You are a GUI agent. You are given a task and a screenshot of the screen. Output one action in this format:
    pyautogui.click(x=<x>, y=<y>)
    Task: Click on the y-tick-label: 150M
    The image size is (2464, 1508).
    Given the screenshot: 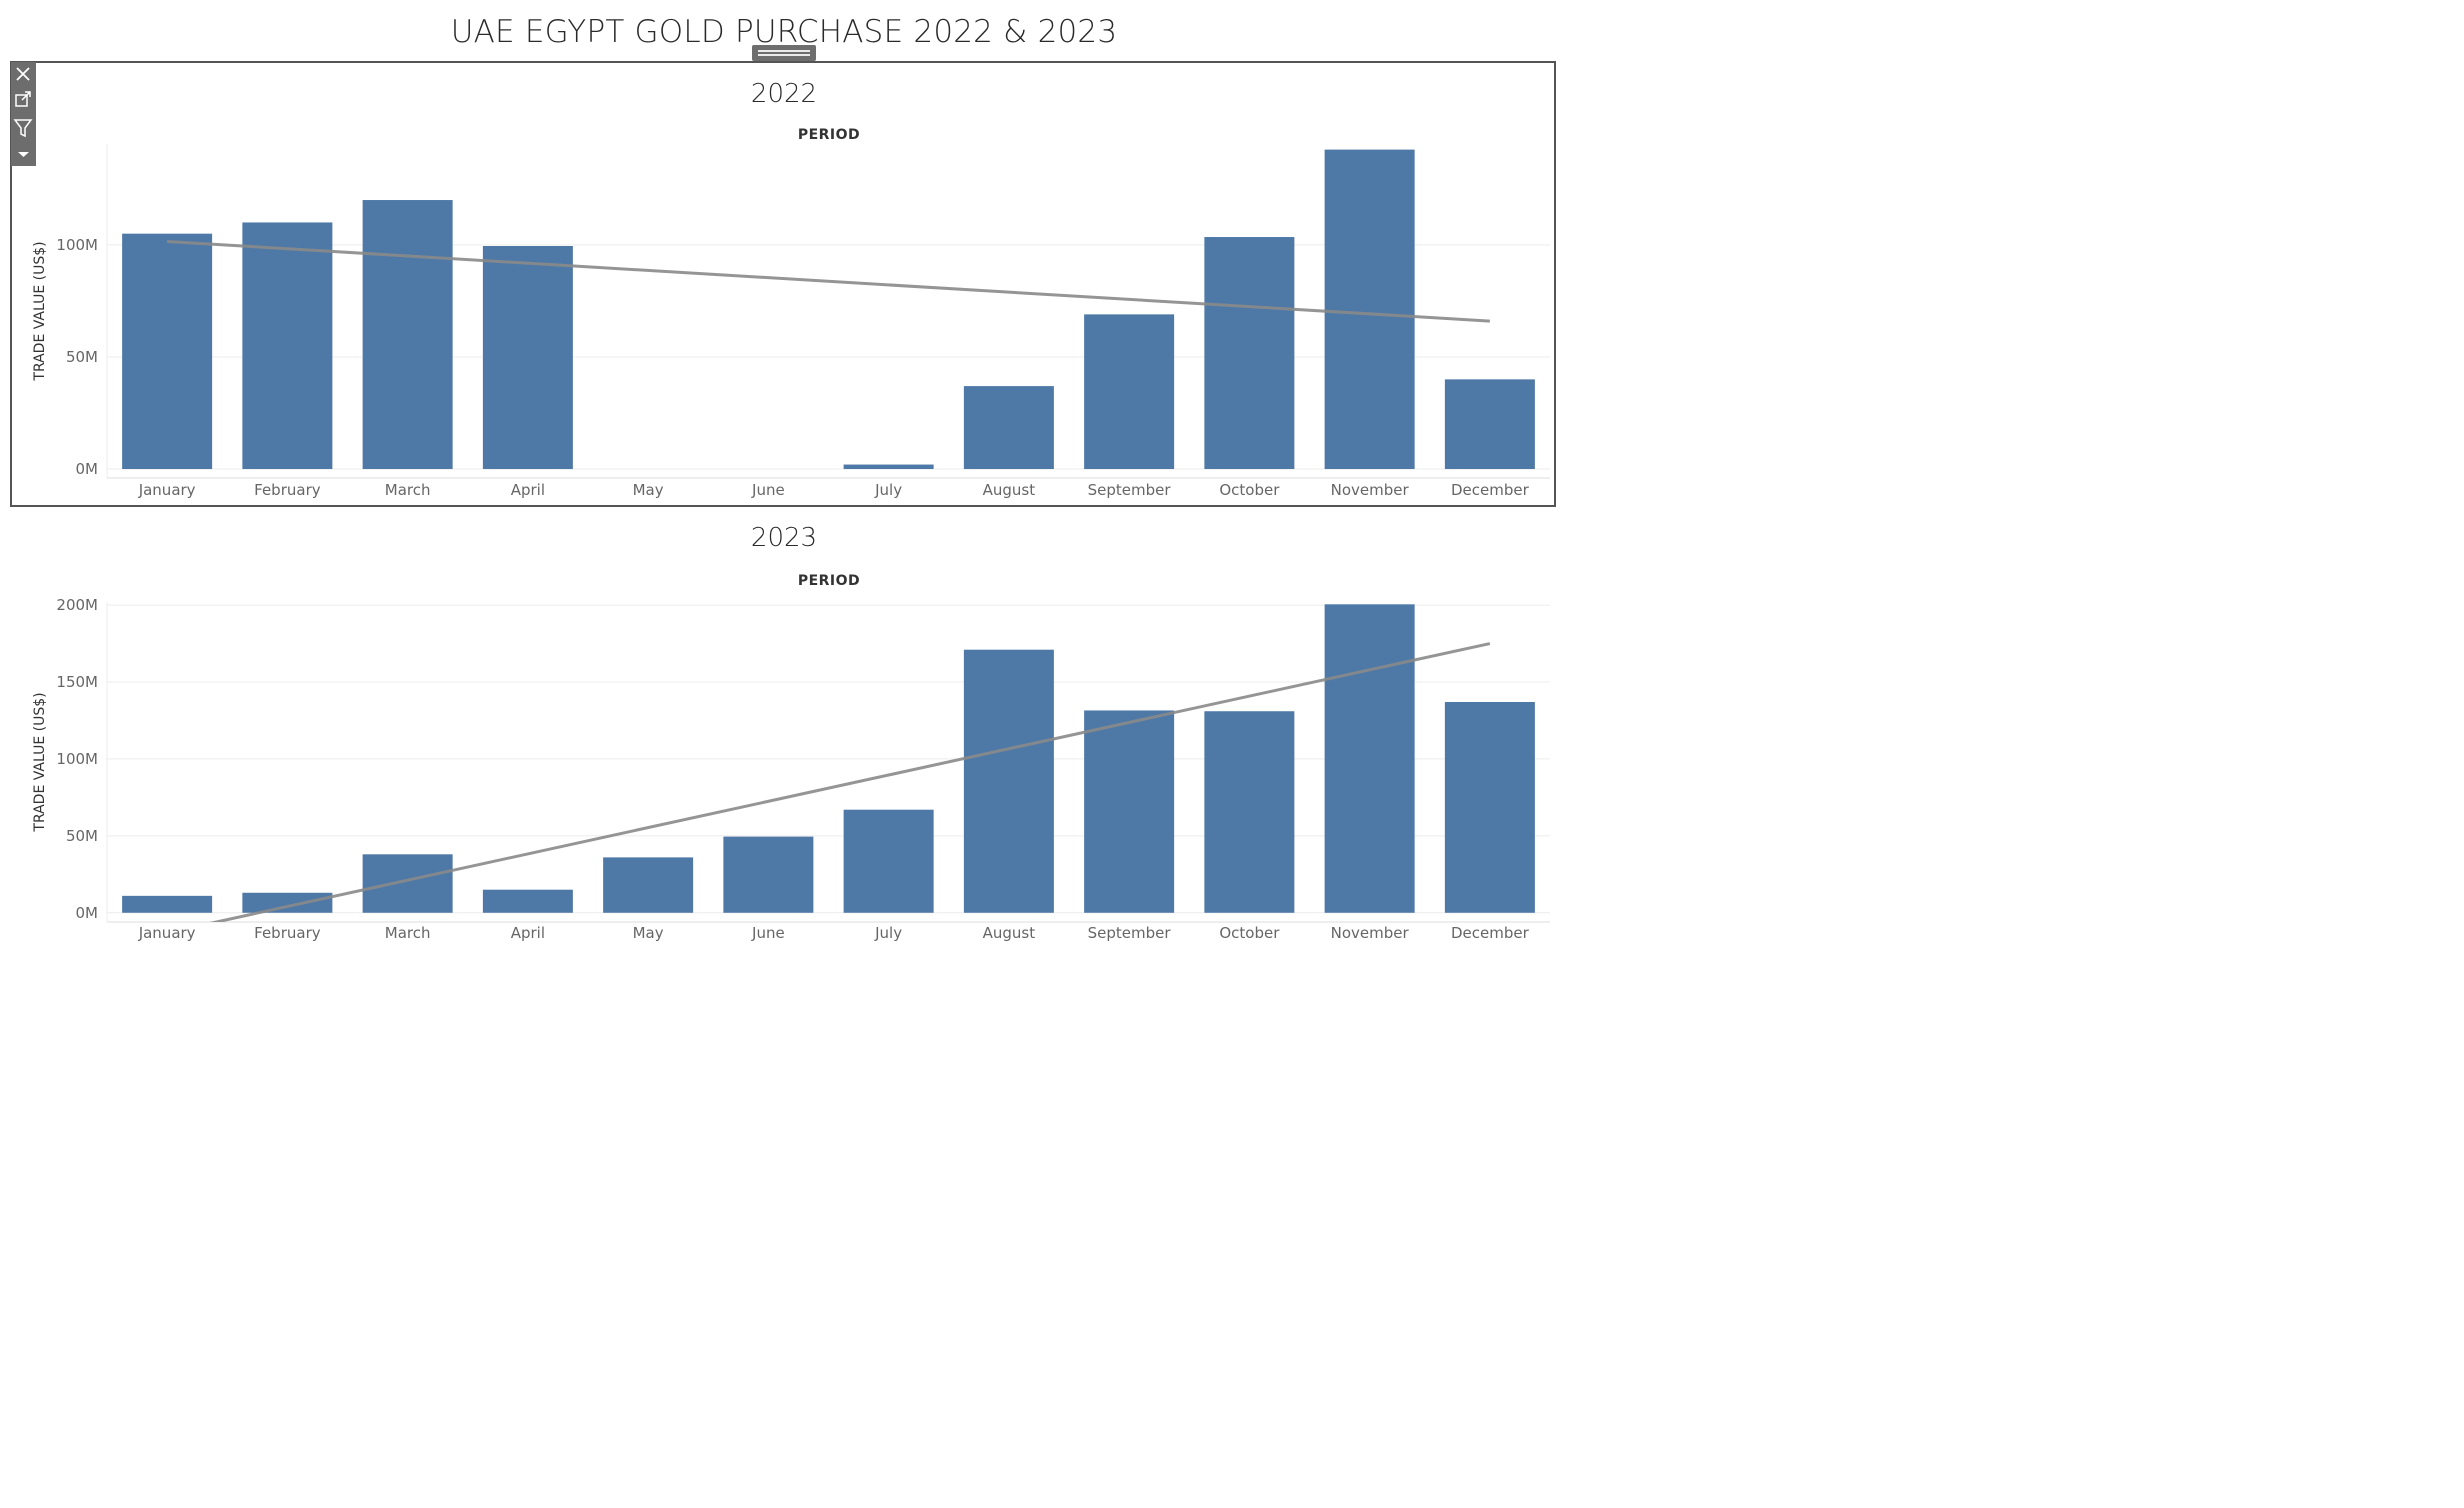 What is the action you would take?
    pyautogui.click(x=77, y=682)
    